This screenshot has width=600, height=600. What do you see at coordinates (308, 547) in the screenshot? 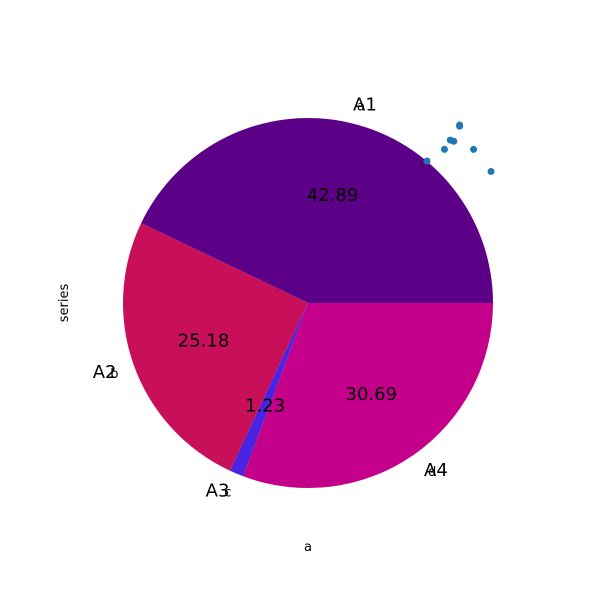
I see `x-axis-label: a` at bounding box center [308, 547].